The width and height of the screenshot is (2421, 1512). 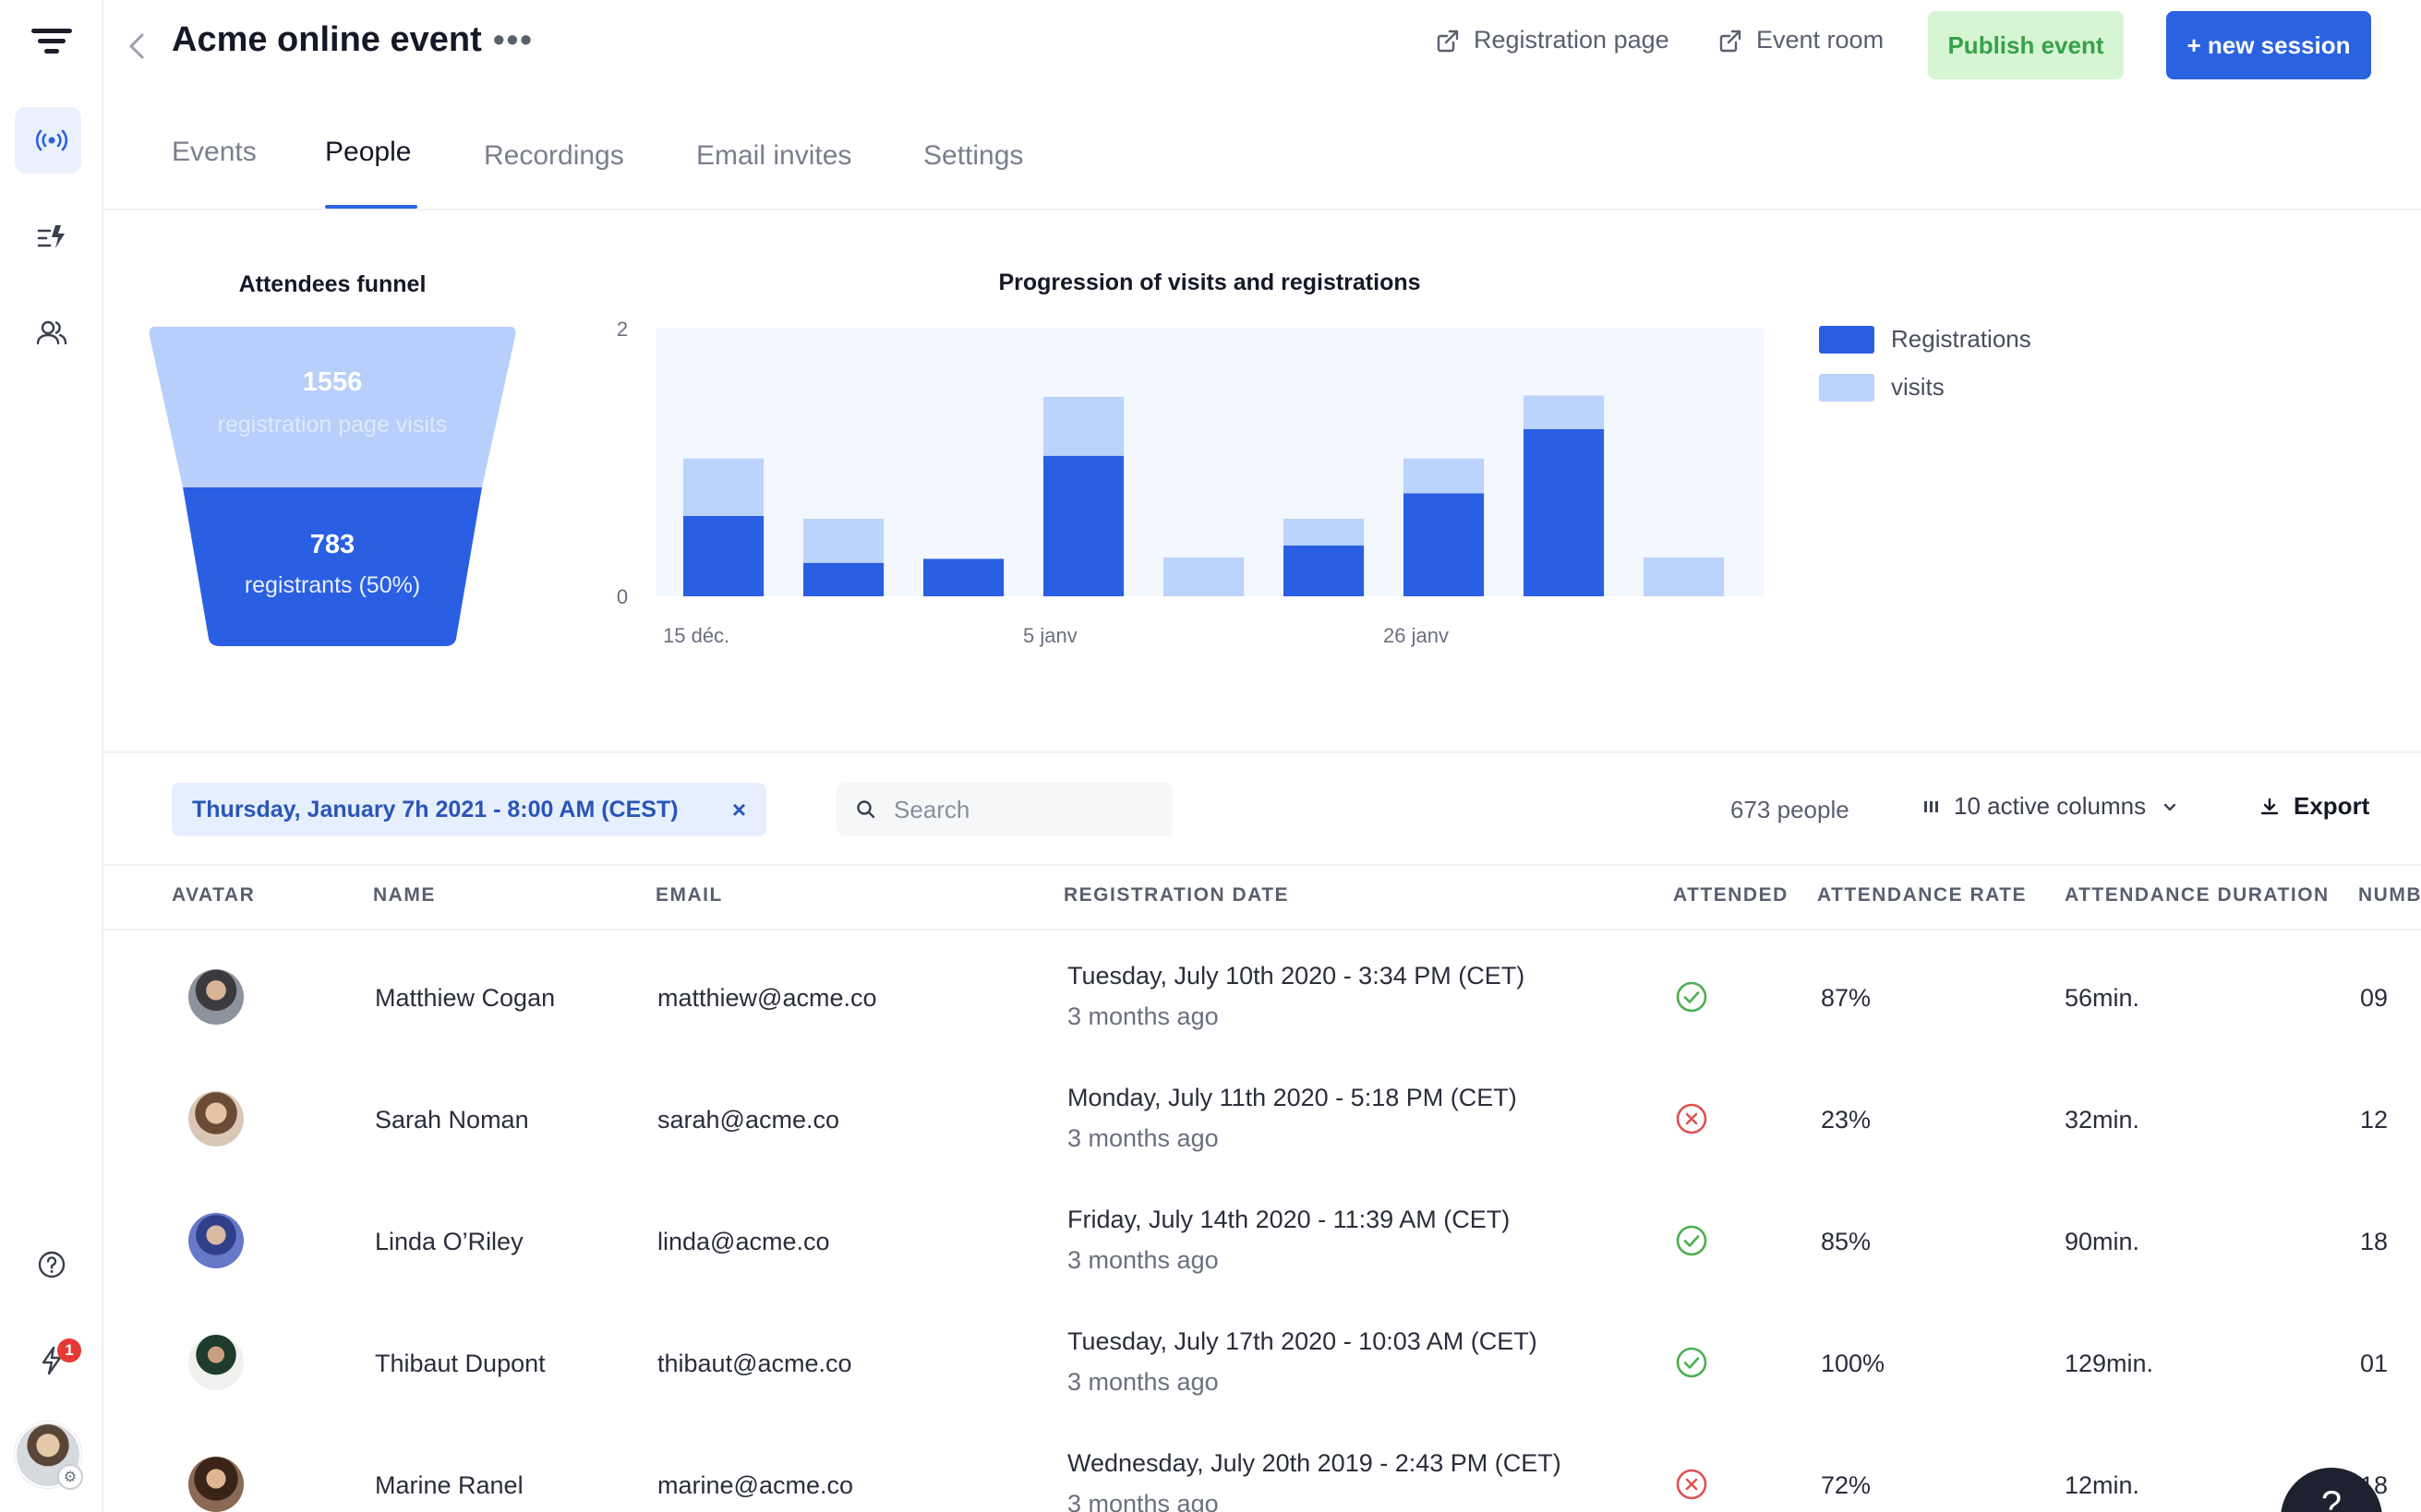 I want to click on legend-item-visits: visits, so click(x=1882, y=387).